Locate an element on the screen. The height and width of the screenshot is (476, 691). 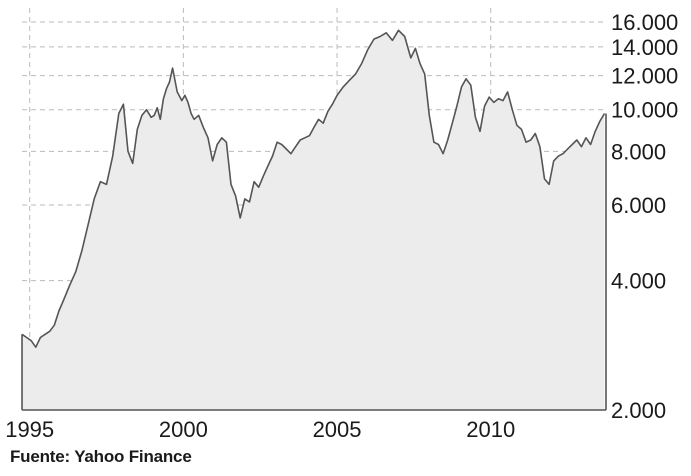
y-tick-label-12.000: 12.000 is located at coordinates (644, 76).